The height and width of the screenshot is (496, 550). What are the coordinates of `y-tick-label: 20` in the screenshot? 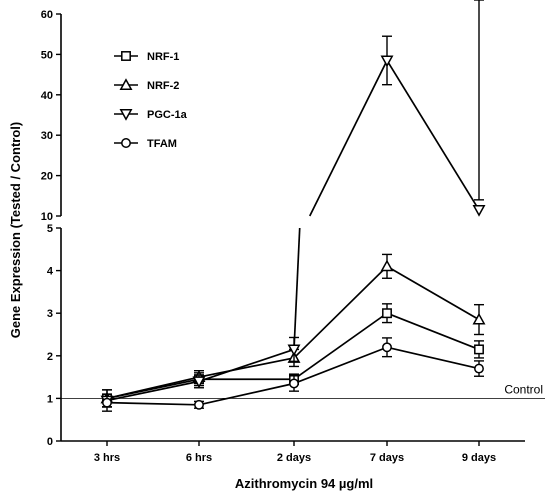 It's located at (47, 177).